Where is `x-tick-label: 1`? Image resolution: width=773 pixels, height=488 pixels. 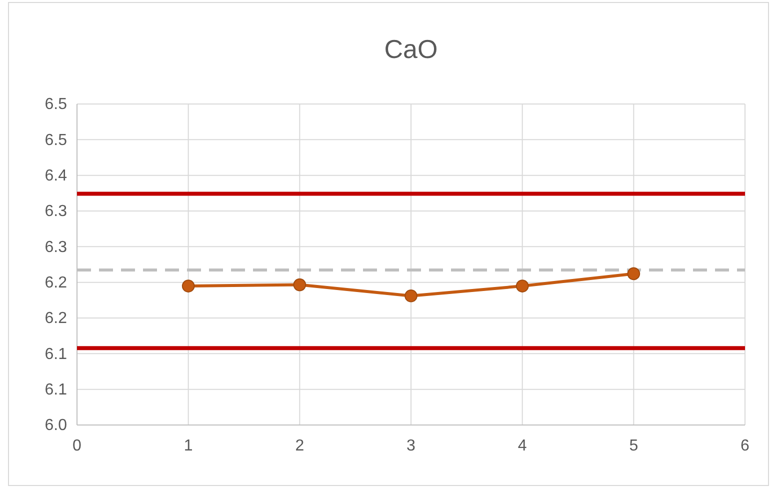 x-tick-label: 1 is located at coordinates (188, 445).